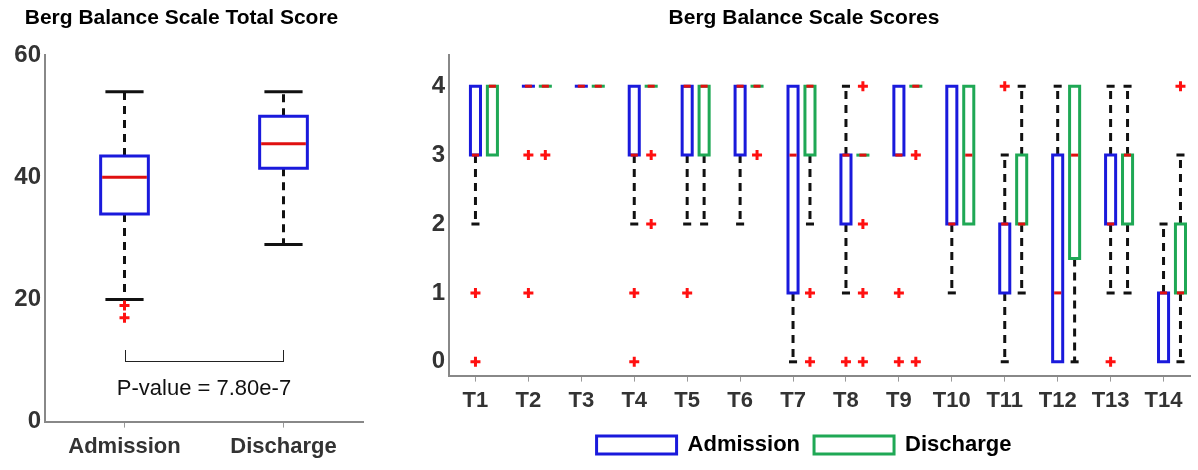 The image size is (1198, 470). What do you see at coordinates (438, 291) in the screenshot?
I see `y-tick-label: 1` at bounding box center [438, 291].